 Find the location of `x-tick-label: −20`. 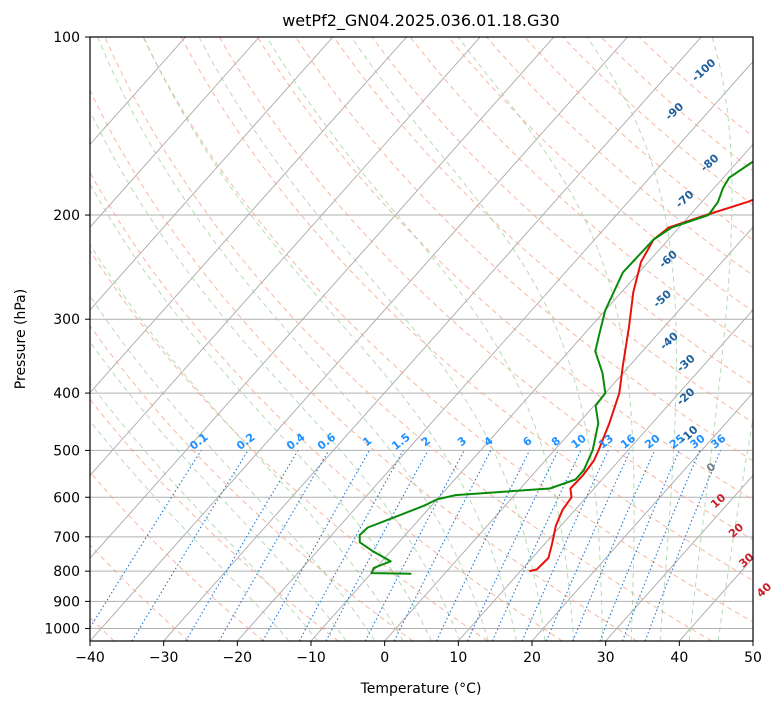

x-tick-label: −20 is located at coordinates (238, 658).